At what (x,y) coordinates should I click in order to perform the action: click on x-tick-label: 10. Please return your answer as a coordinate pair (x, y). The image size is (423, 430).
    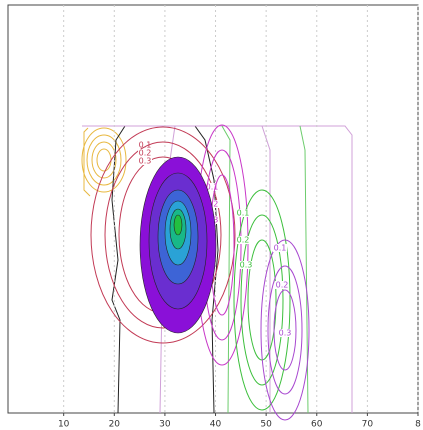
    Looking at the image, I should click on (64, 425).